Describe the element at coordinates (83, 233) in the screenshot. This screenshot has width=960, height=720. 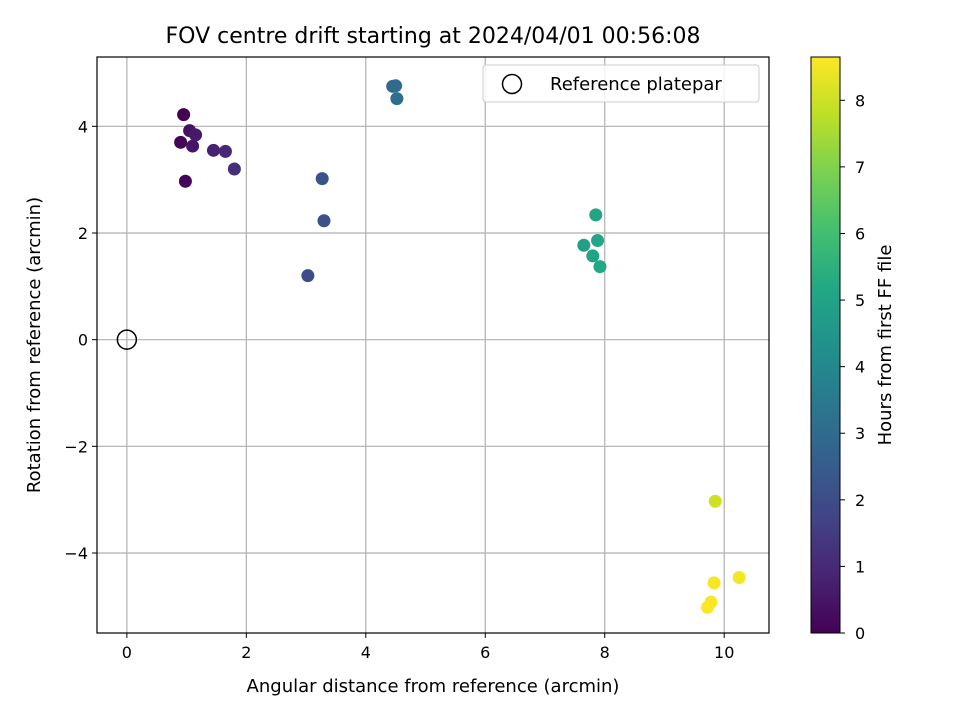
I see `y-tick-label: 2` at that location.